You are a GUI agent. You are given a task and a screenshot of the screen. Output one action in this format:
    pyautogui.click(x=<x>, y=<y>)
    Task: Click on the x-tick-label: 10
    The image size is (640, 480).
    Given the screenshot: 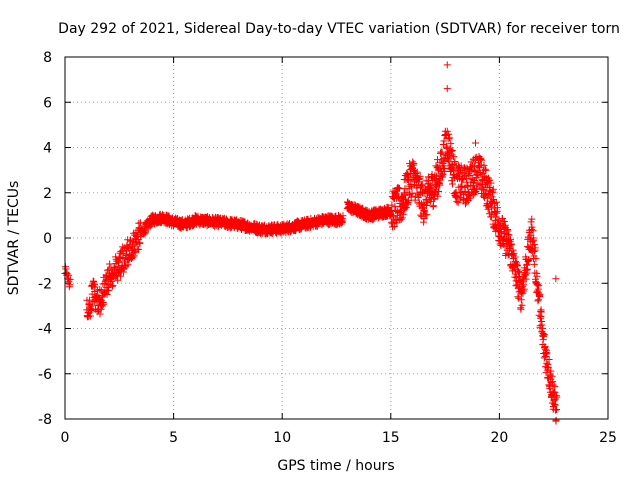 What is the action you would take?
    pyautogui.click(x=282, y=438)
    